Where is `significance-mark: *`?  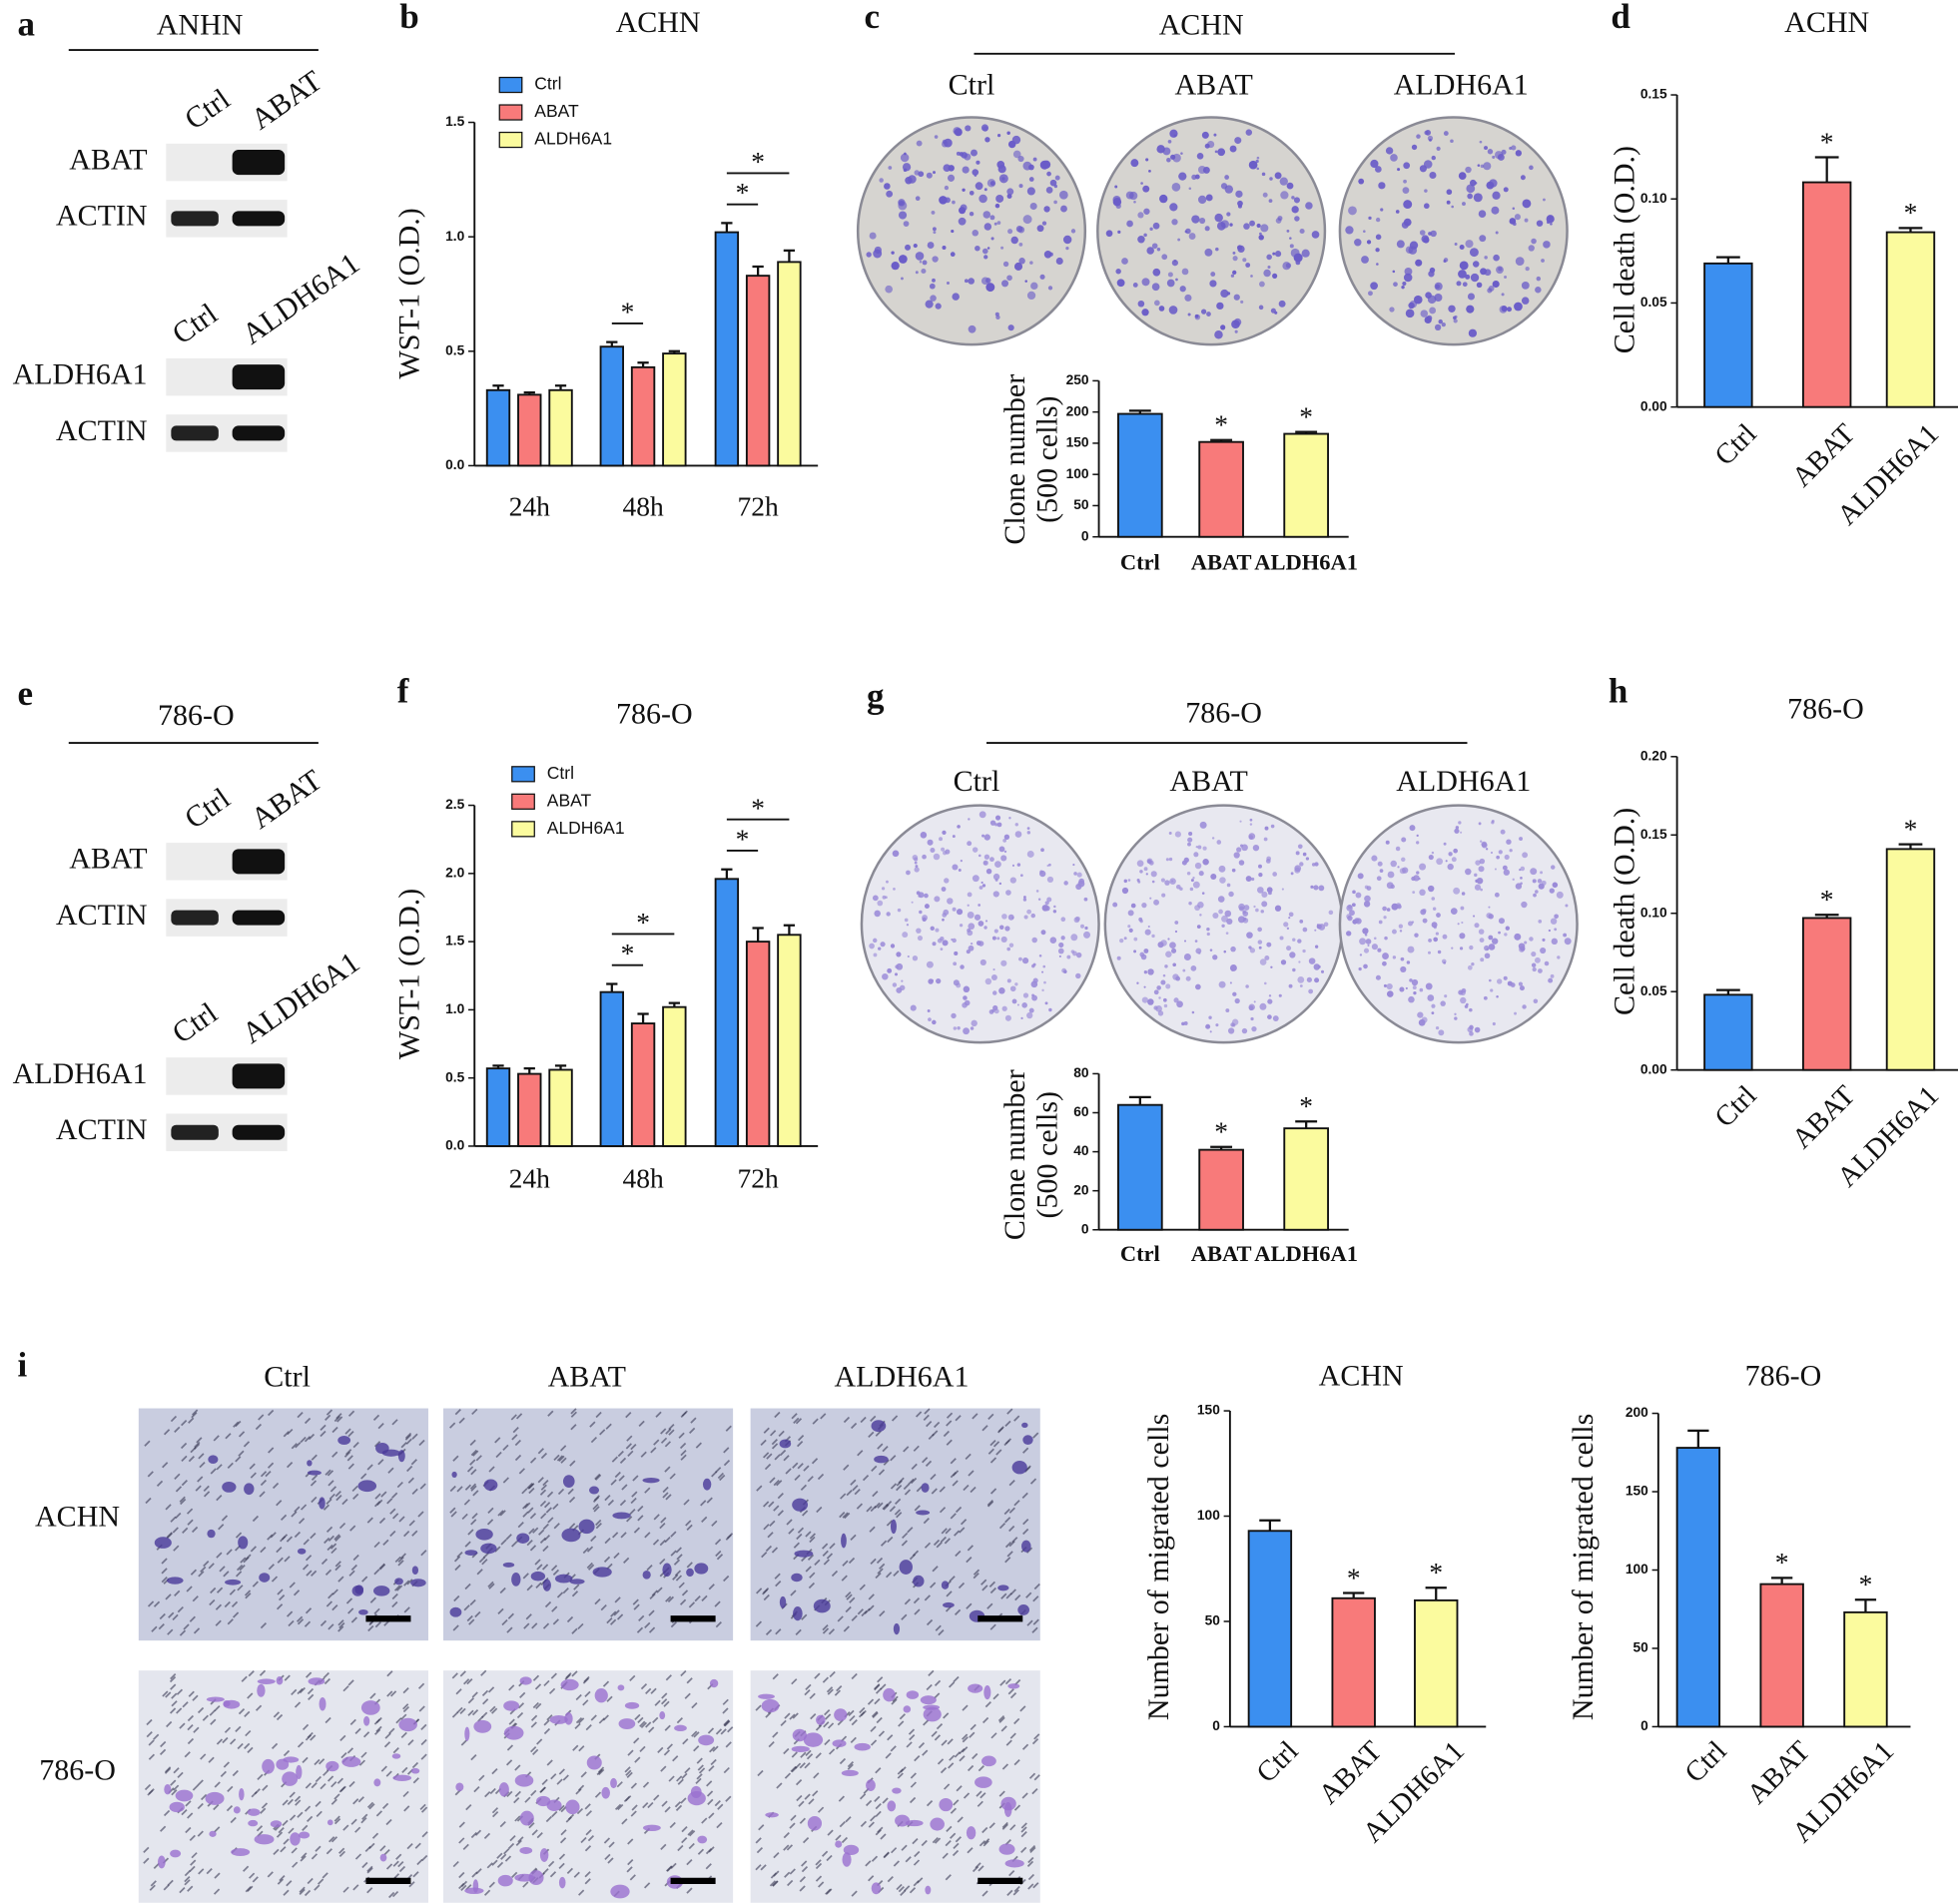
significance-mark: * is located at coordinates (1911, 212).